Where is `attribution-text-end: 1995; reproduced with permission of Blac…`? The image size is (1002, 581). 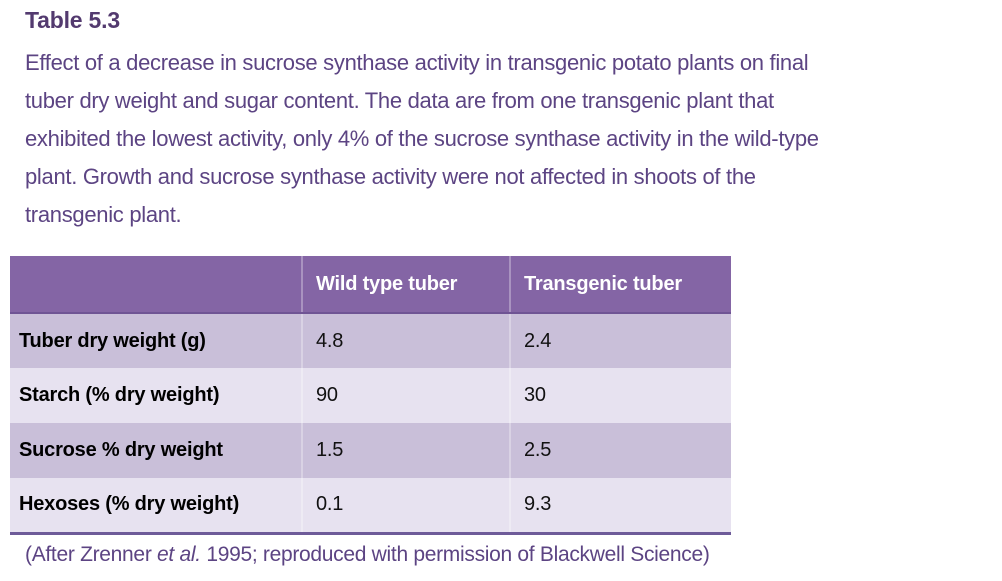
attribution-text-end: 1995; reproduced with permission of Blac… is located at coordinates (455, 554).